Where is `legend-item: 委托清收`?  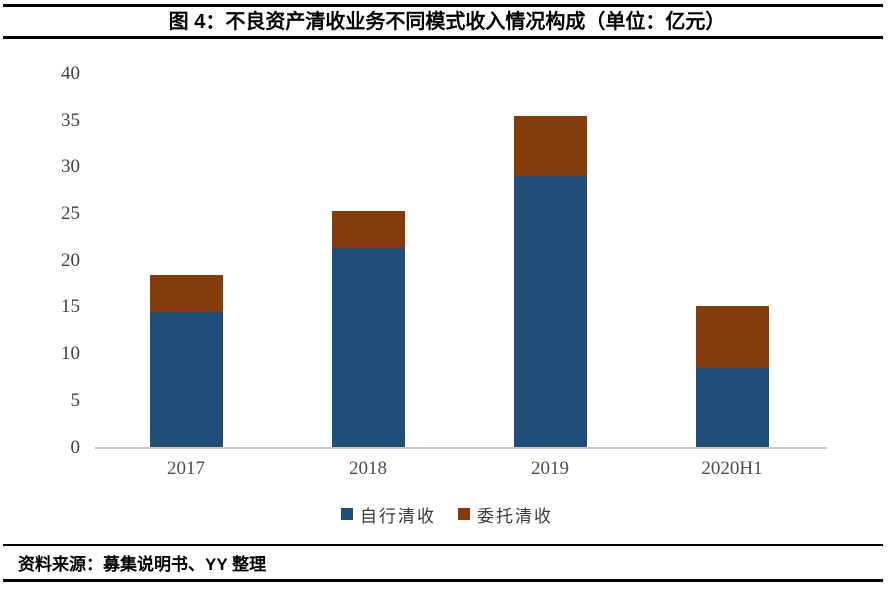 legend-item: 委托清收 is located at coordinates (505, 514).